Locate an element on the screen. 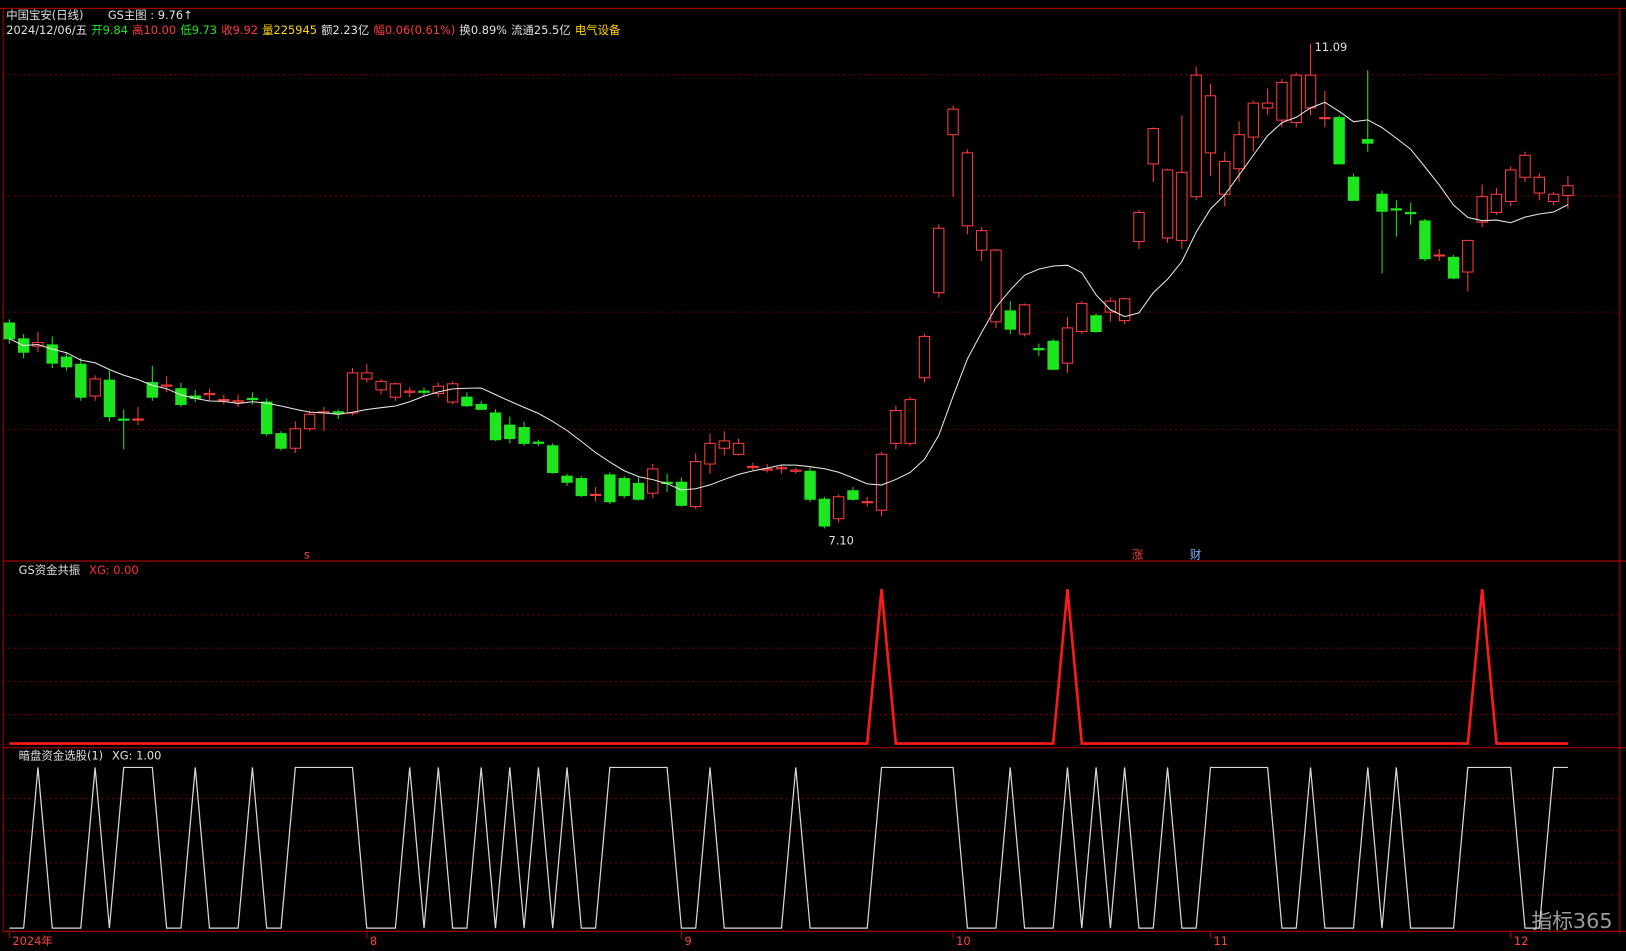 This screenshot has height=951, width=1626. event-marker: 涨 is located at coordinates (1138, 554).